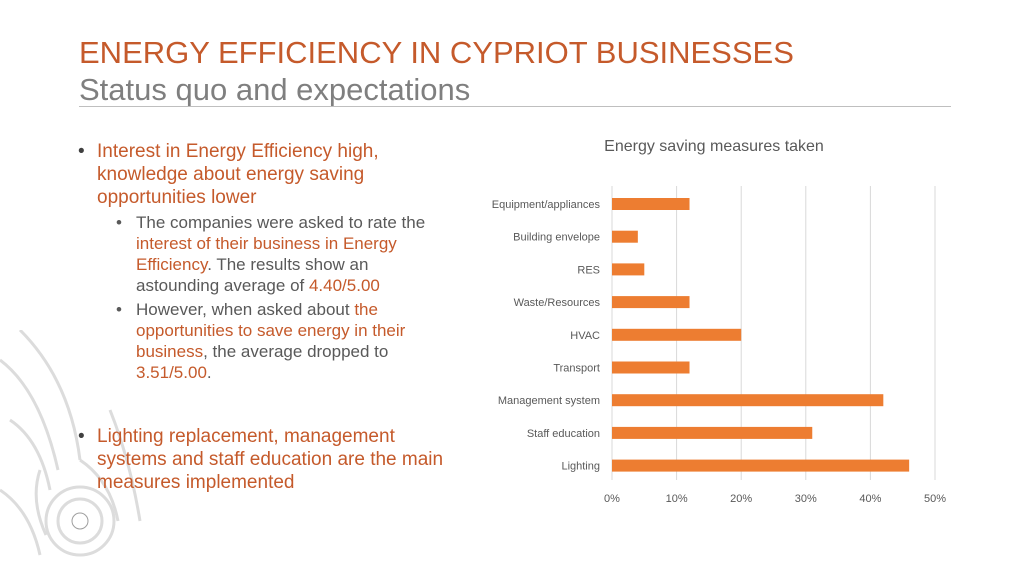 This screenshot has width=1024, height=576. Describe the element at coordinates (585, 336) in the screenshot. I see `category-label: HVAC` at that location.